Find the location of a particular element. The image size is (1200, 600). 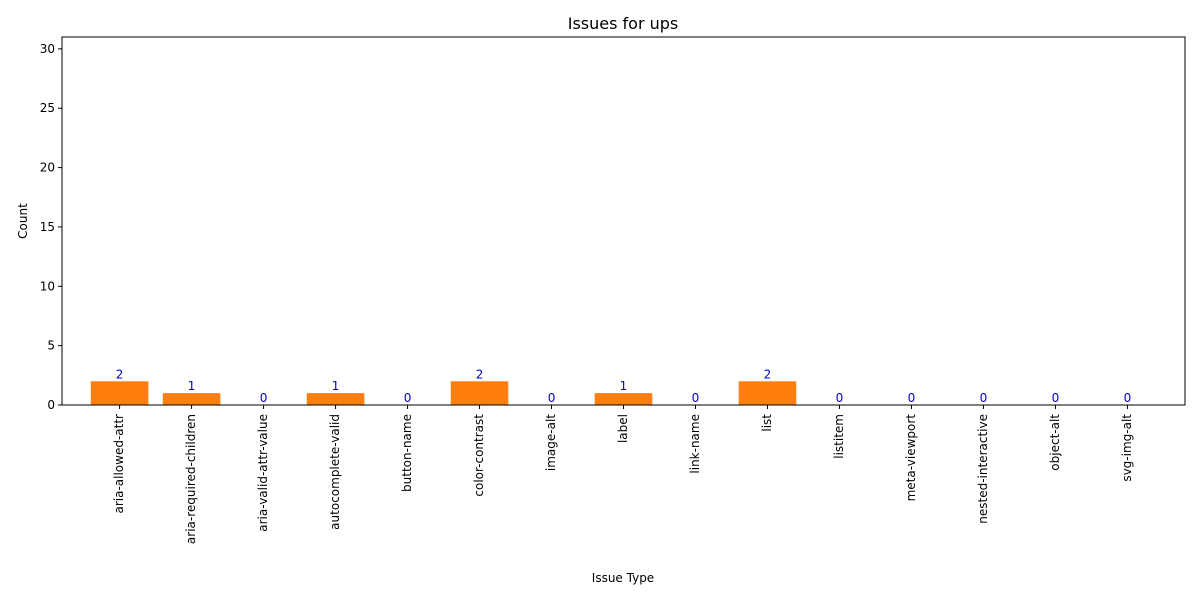

y-tick-label: 5 is located at coordinates (51, 346).